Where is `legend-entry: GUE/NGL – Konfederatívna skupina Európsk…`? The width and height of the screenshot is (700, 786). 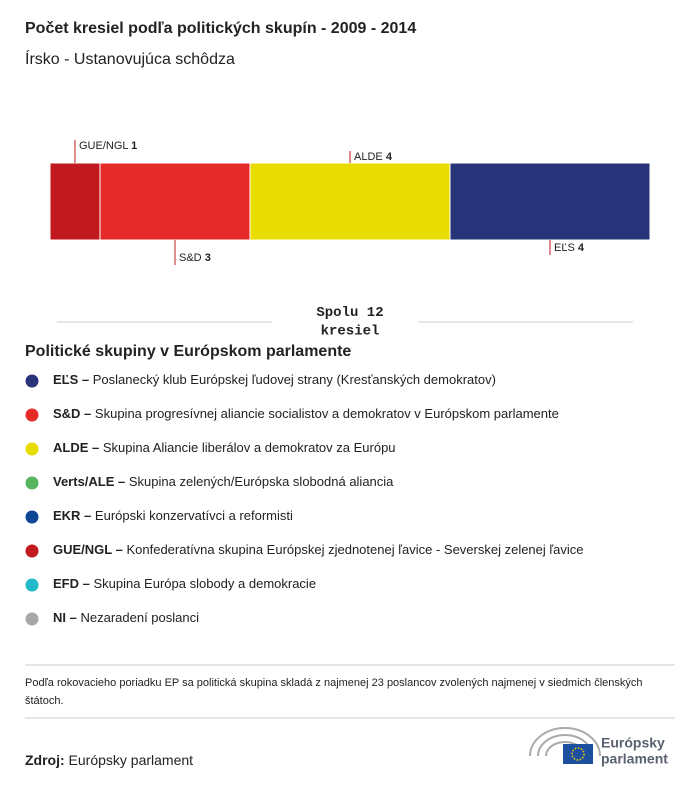
legend-entry: GUE/NGL – Konfederatívna skupina Európsk… is located at coordinates (318, 549).